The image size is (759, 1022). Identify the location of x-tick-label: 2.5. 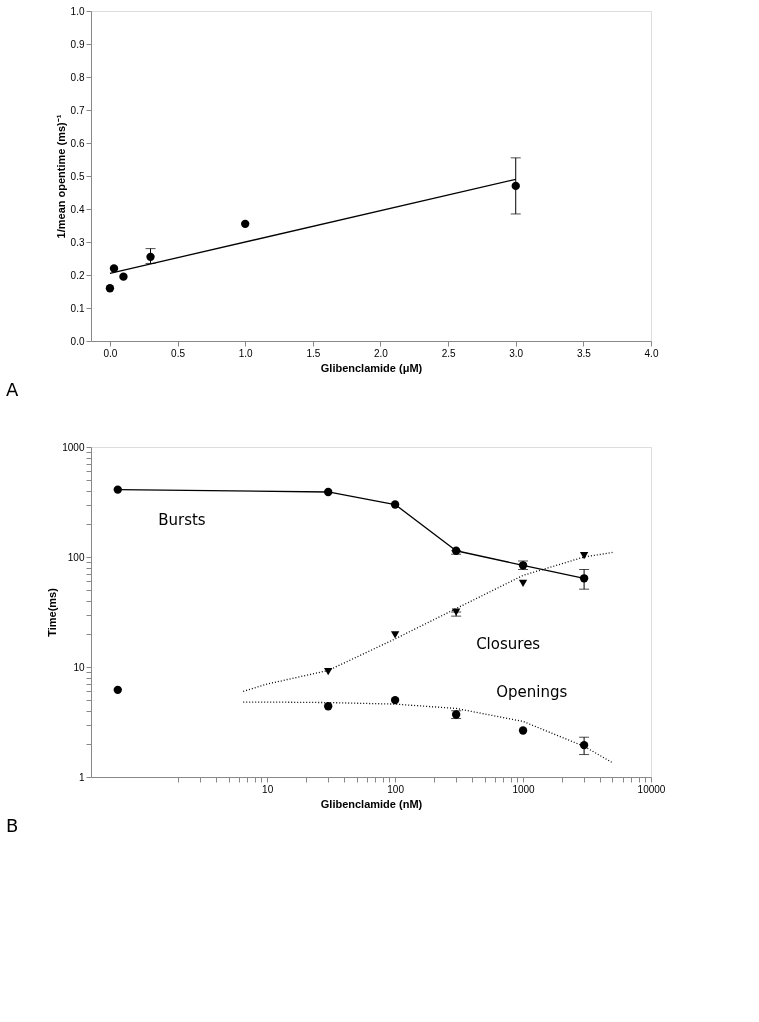
(448, 353).